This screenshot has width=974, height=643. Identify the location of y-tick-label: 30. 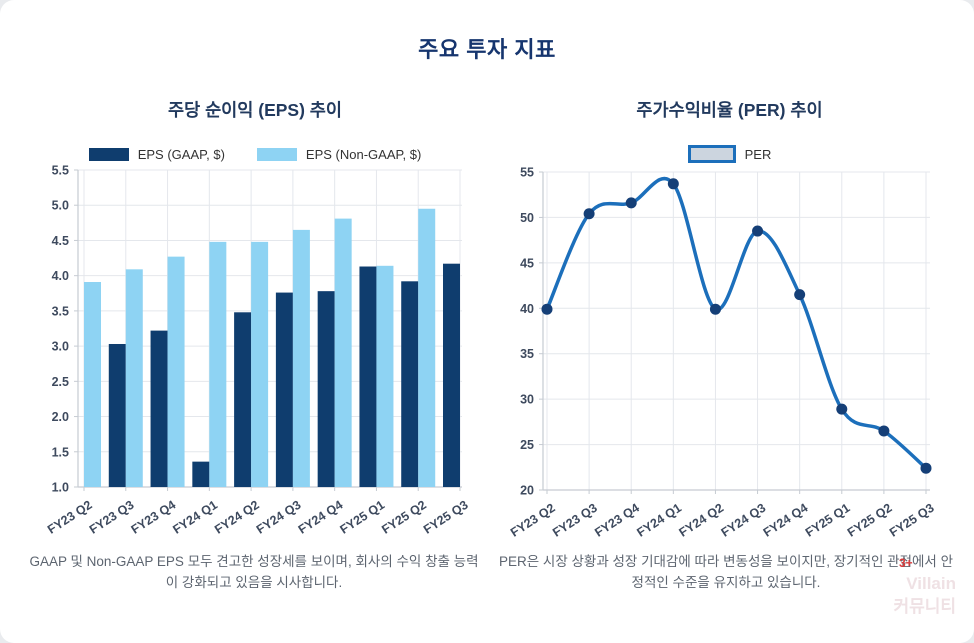
(527, 400).